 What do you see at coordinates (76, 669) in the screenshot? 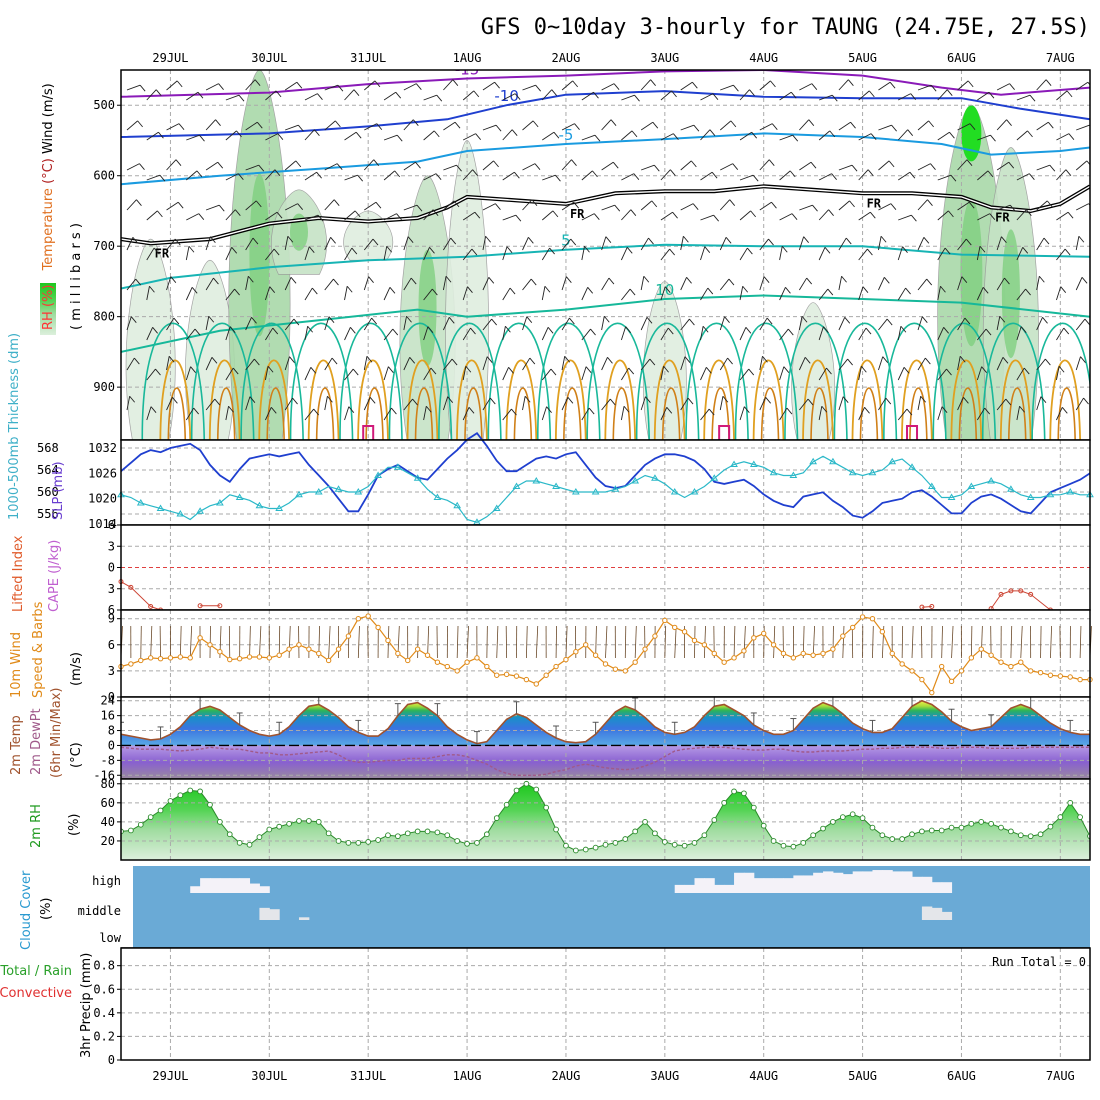
I see `ylabel-wind-unit: (m/s)` at bounding box center [76, 669].